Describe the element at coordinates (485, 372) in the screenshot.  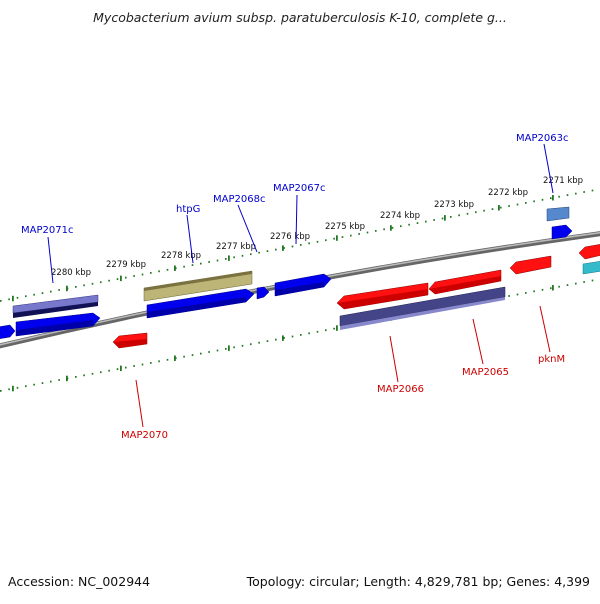
I see `gene-label-map2065: MAP2065` at that location.